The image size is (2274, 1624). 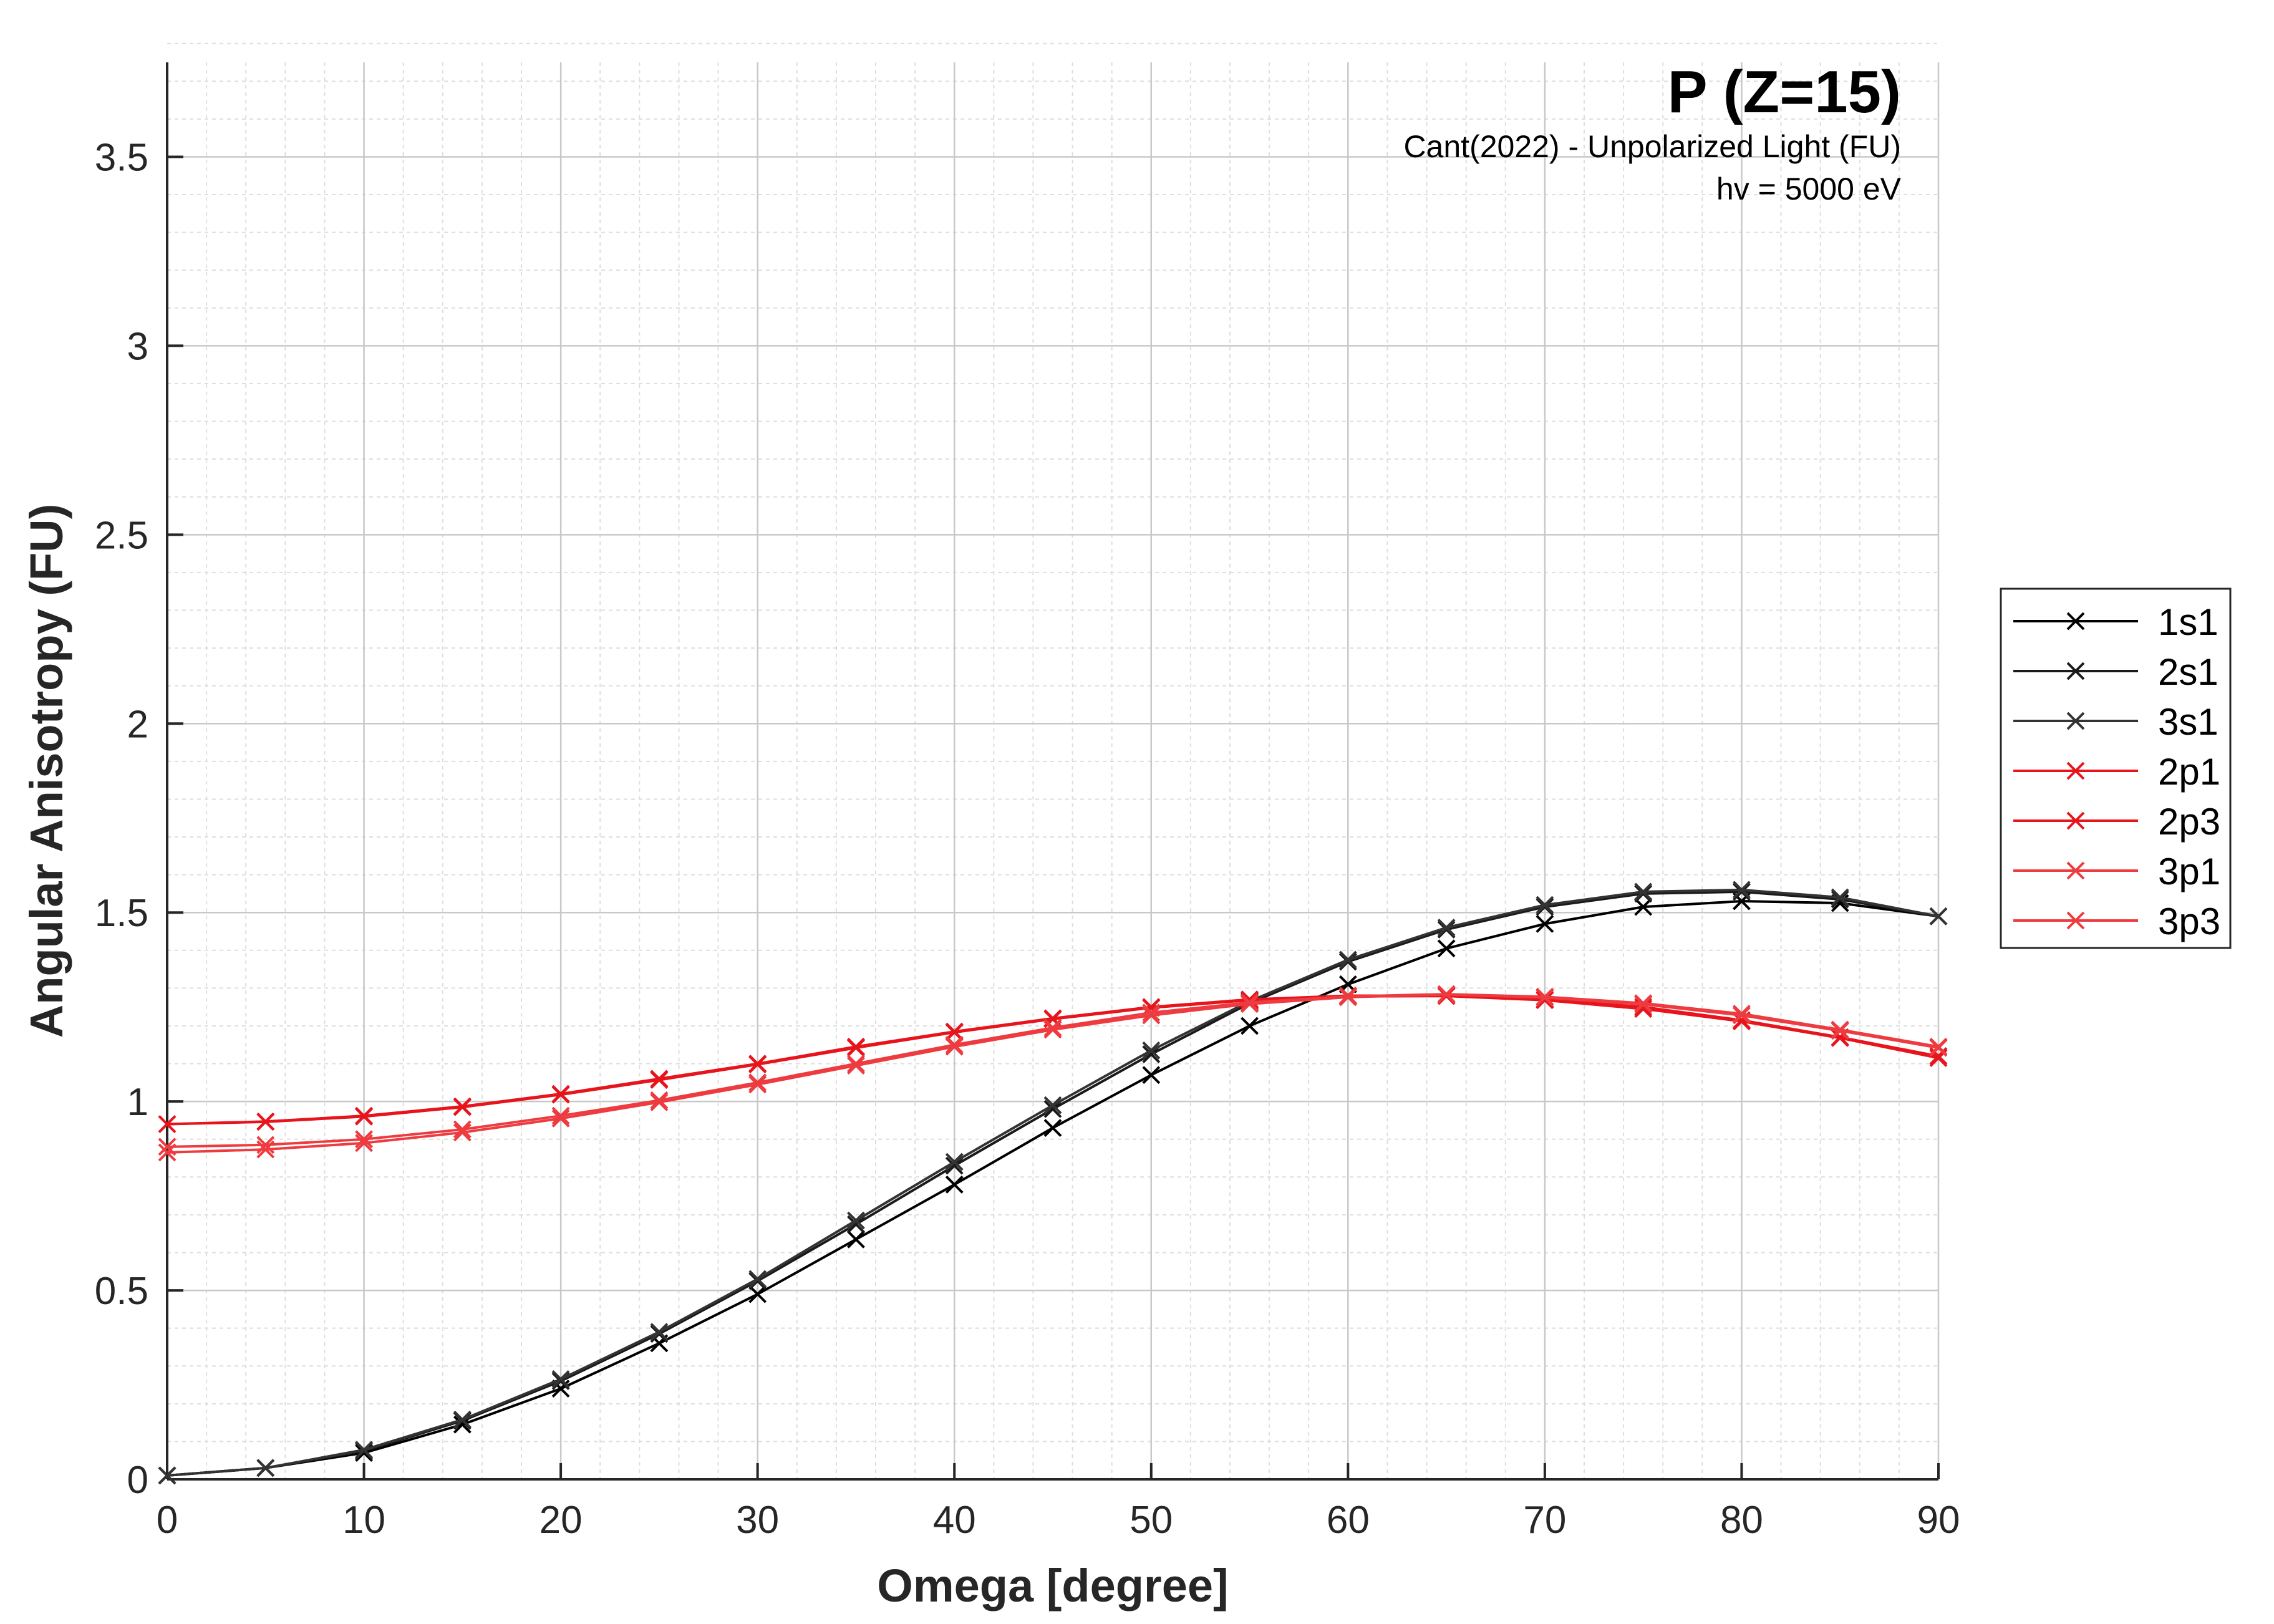 I want to click on x-tick-label: 40, so click(x=954, y=1520).